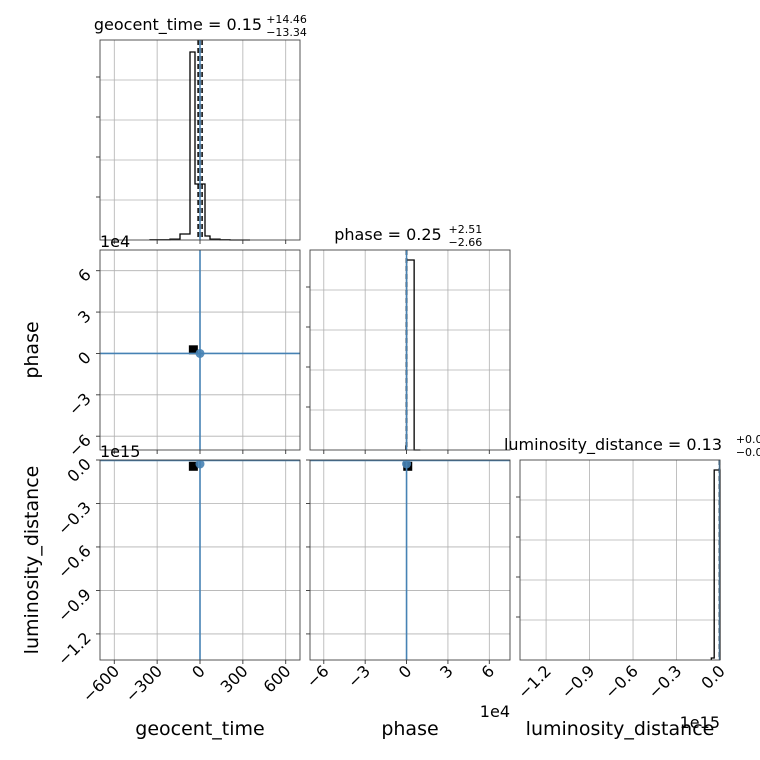  What do you see at coordinates (198, 671) in the screenshot?
I see `x-tick-label-geocent_time: 0` at bounding box center [198, 671].